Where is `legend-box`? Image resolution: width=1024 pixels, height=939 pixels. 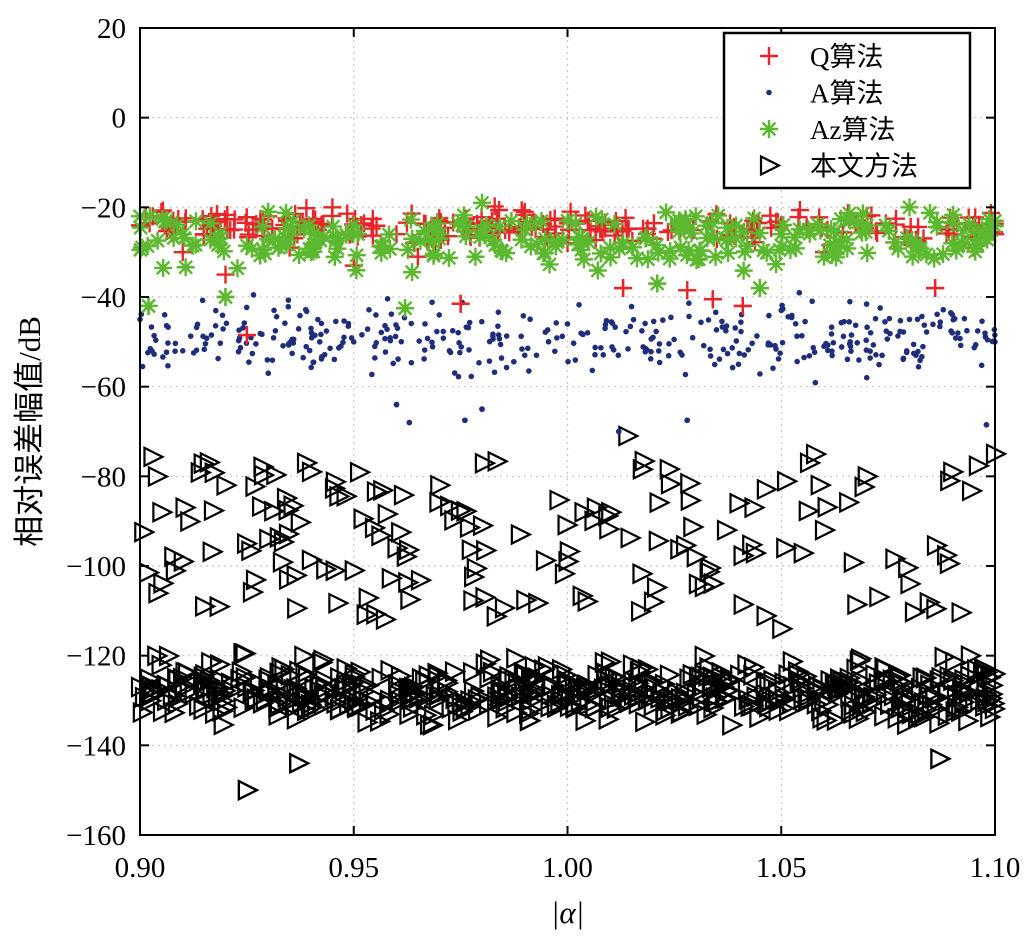
legend-box is located at coordinates (847, 110).